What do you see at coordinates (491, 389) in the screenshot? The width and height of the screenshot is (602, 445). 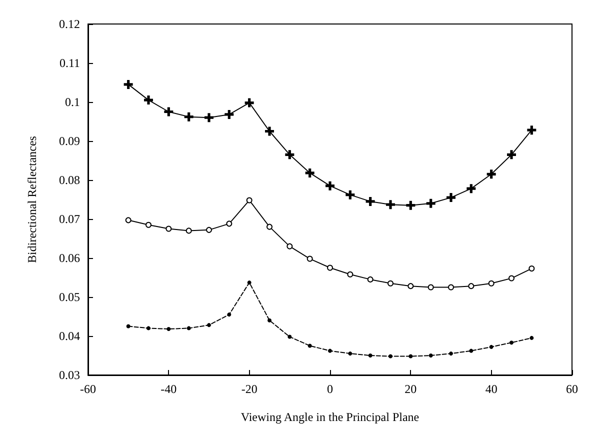 I see `x-tick-label: 40` at bounding box center [491, 389].